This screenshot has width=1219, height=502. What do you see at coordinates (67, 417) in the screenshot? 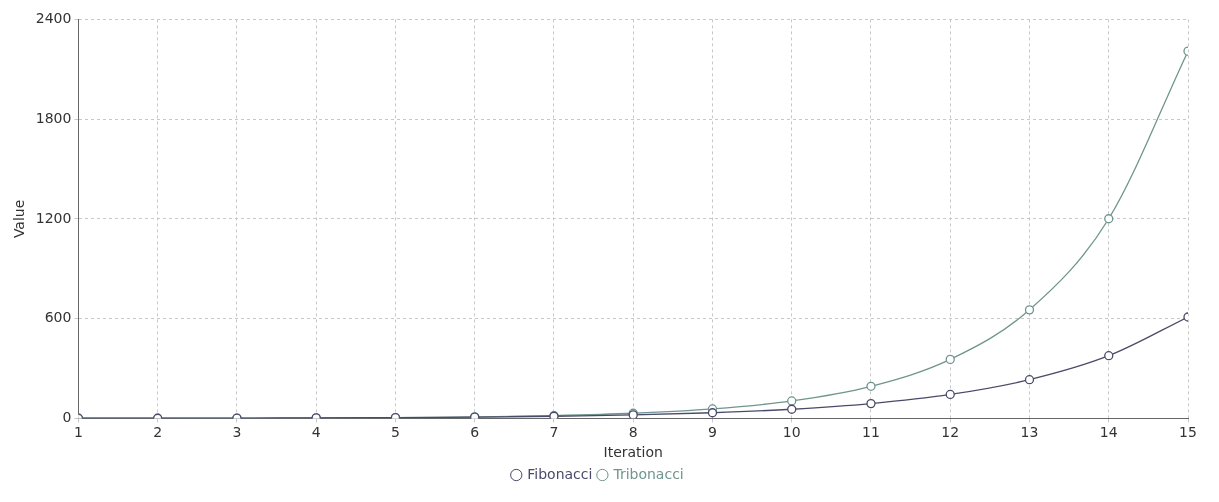
I see `y-tick-label: 0` at bounding box center [67, 417].